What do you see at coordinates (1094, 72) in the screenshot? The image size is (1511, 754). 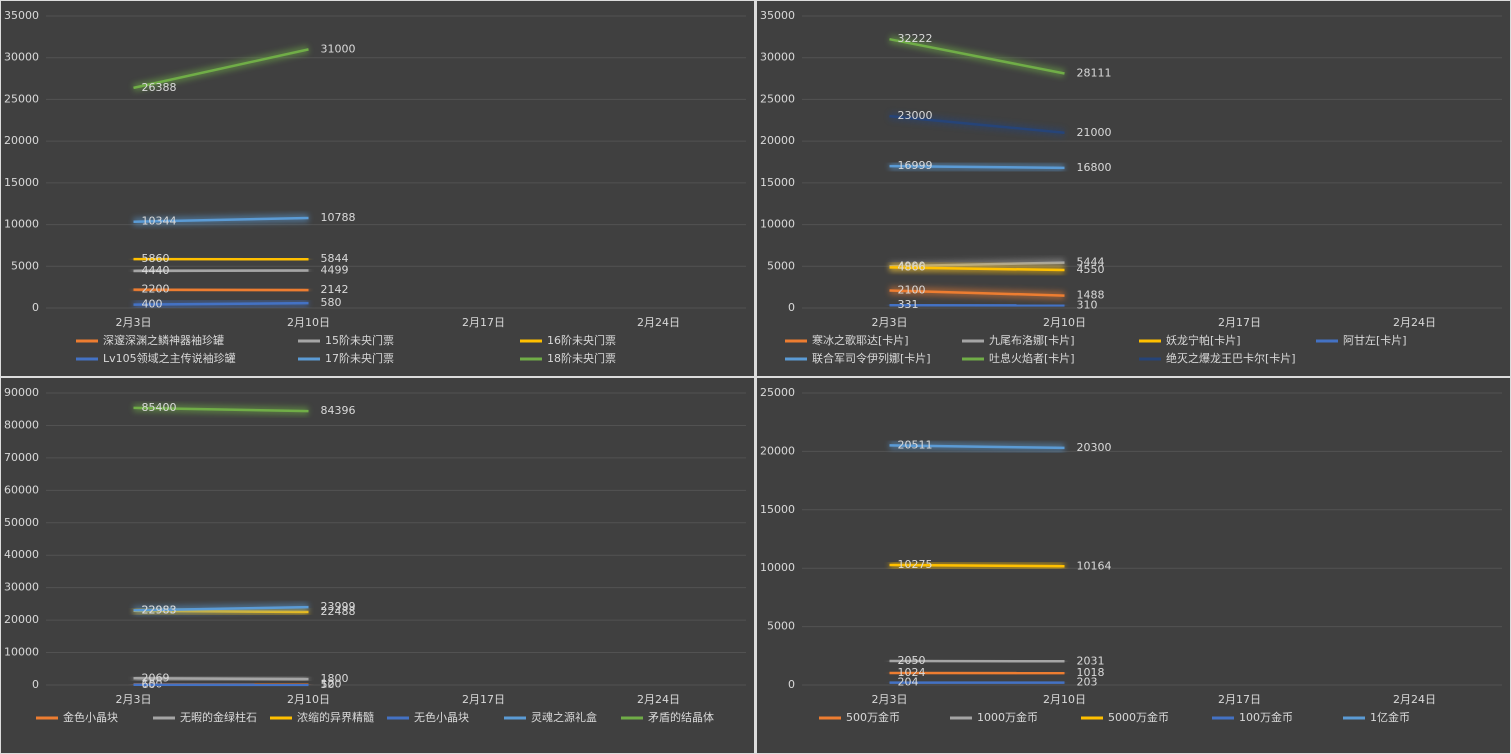 I see `data-label: 28111` at bounding box center [1094, 72].